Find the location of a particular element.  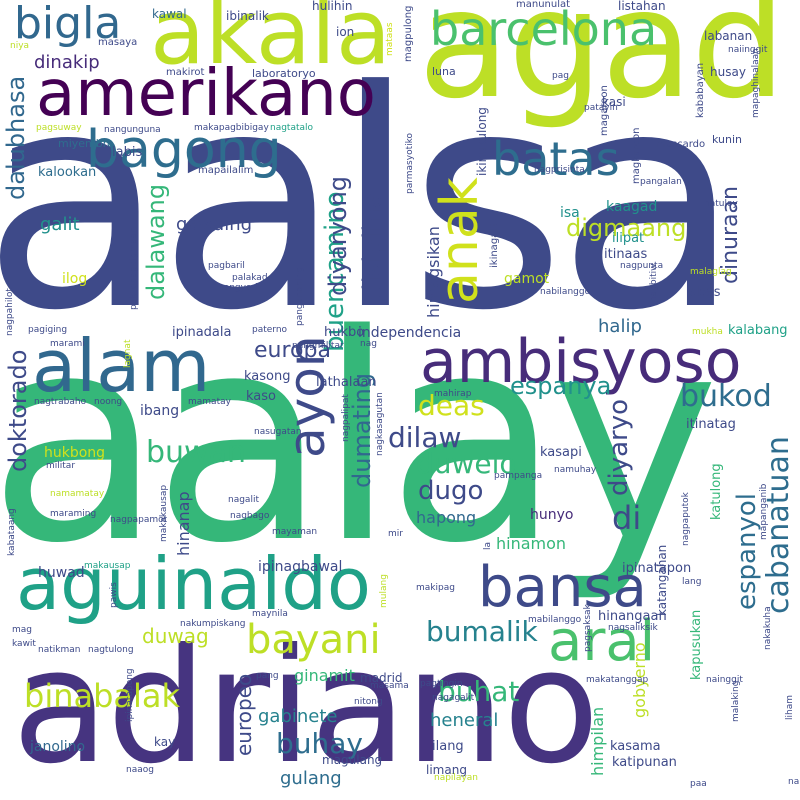

word-nangunguna: nangunguna is located at coordinates (132, 130).